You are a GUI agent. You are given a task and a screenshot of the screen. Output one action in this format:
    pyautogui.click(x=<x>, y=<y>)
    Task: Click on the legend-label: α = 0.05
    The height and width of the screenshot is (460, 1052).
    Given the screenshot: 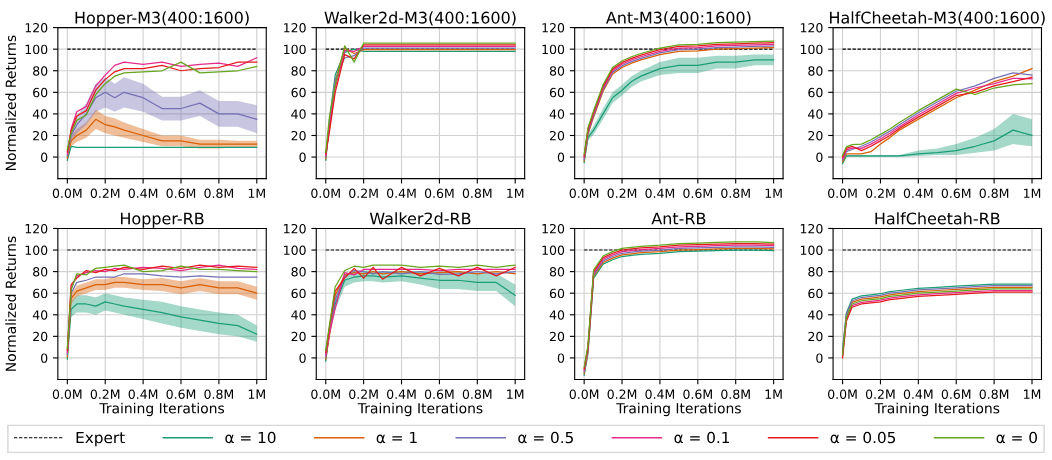 What is the action you would take?
    pyautogui.click(x=863, y=437)
    